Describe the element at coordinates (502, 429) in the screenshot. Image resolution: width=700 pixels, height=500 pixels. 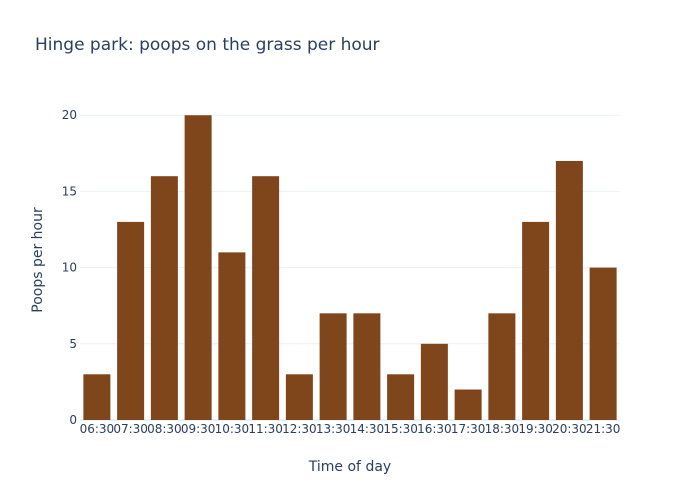
I see `x-tick-label: 18:30` at that location.